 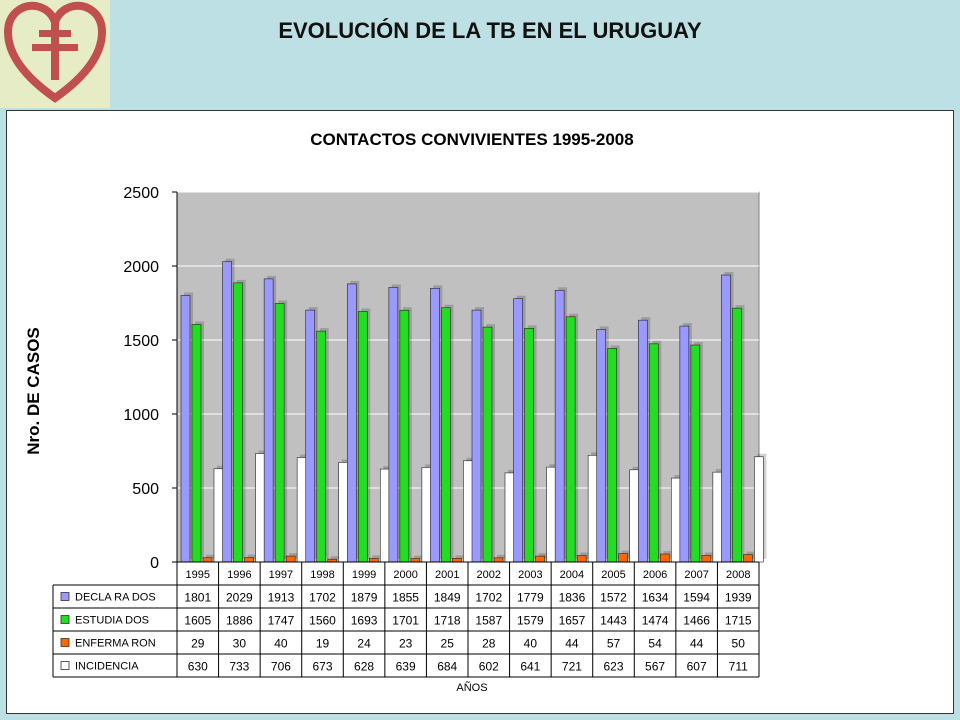 What do you see at coordinates (655, 575) in the screenshot?
I see `x-tick-label: 2006` at bounding box center [655, 575].